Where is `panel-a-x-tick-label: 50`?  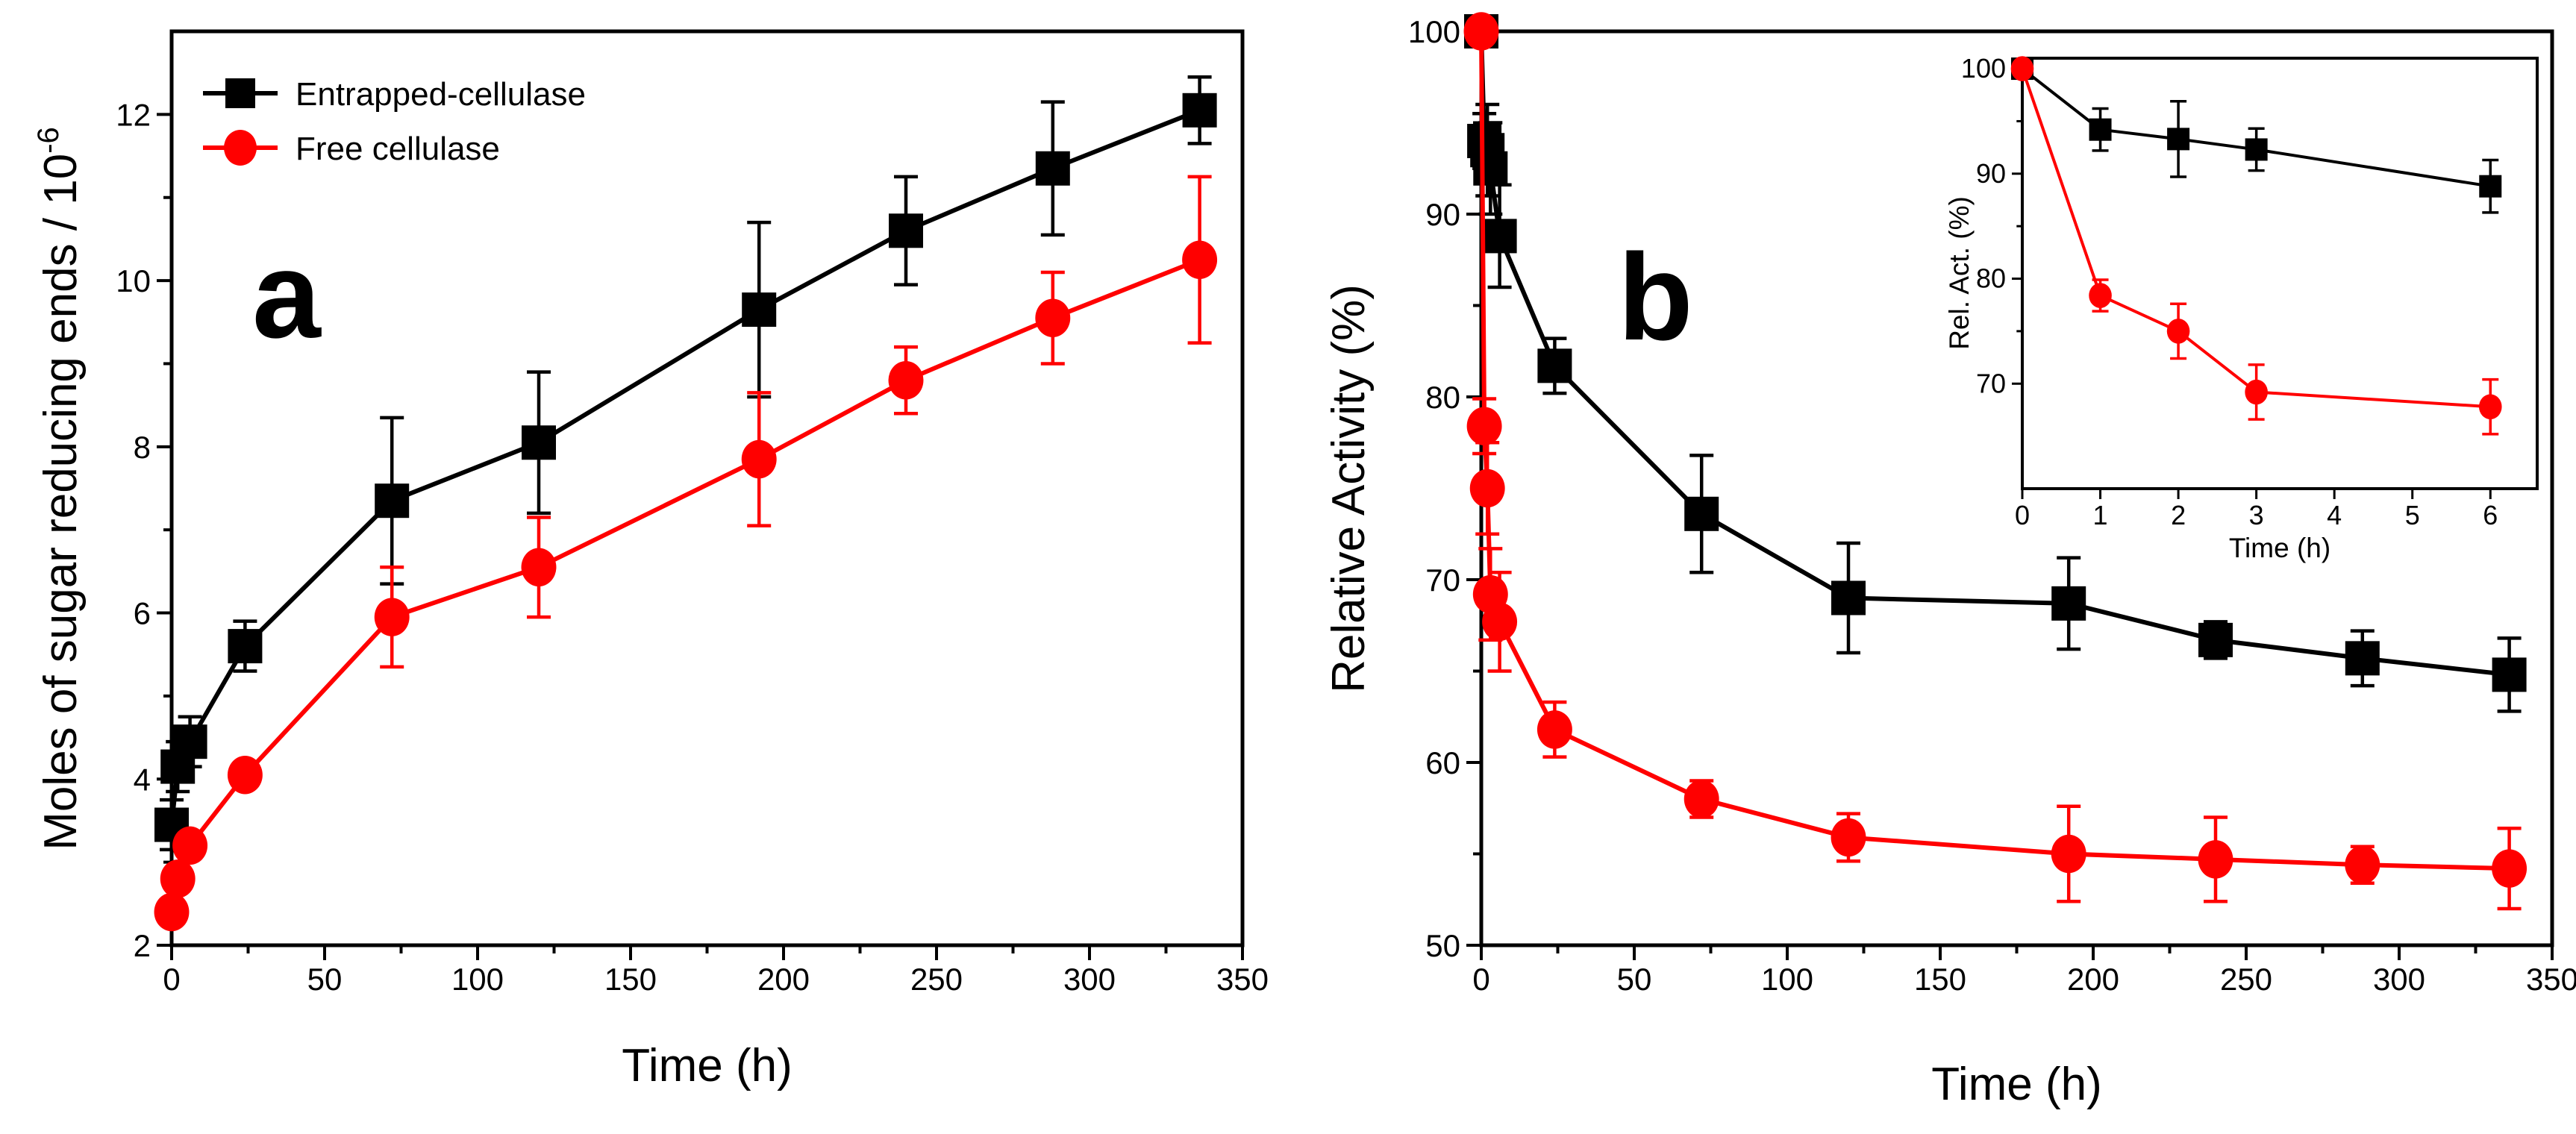 panel-a-x-tick-label: 50 is located at coordinates (325, 979).